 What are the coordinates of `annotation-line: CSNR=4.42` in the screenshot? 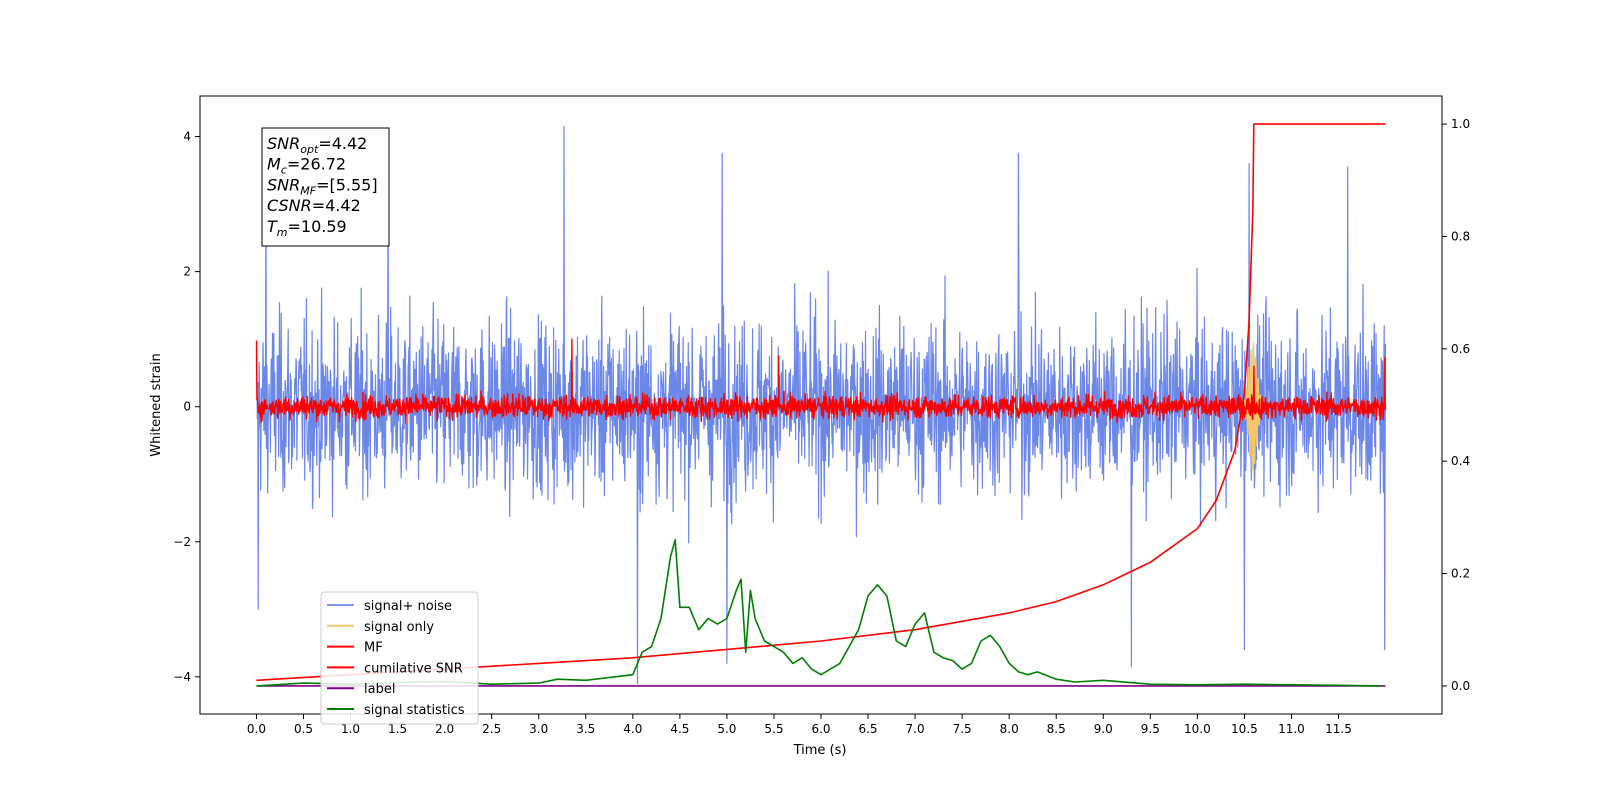 It's located at (314, 205).